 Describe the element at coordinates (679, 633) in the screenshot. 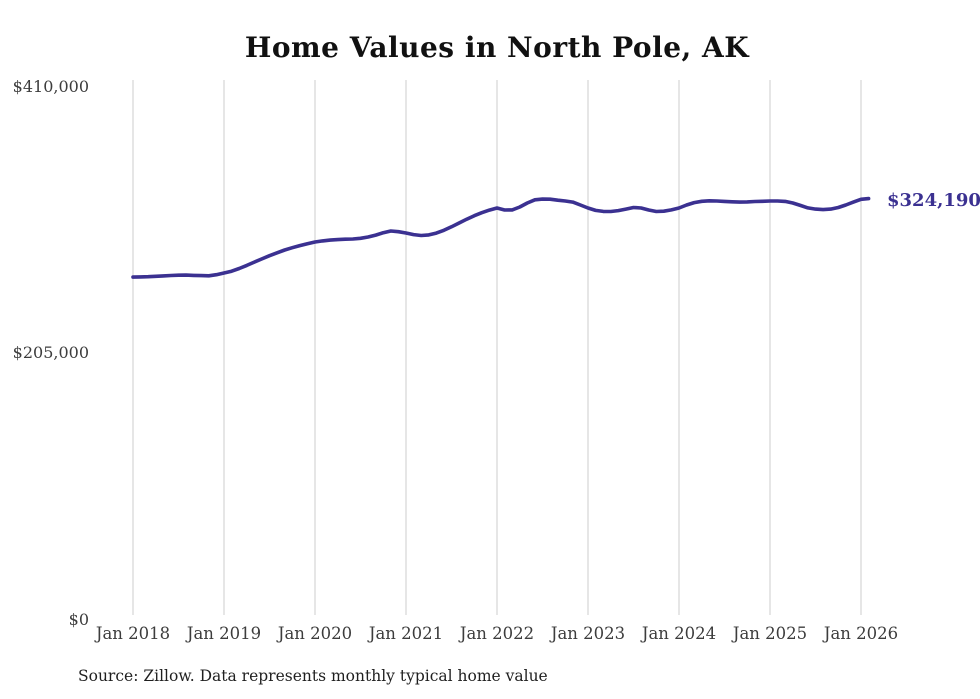

I see `x-axis-tick-label: Jan 2024` at that location.